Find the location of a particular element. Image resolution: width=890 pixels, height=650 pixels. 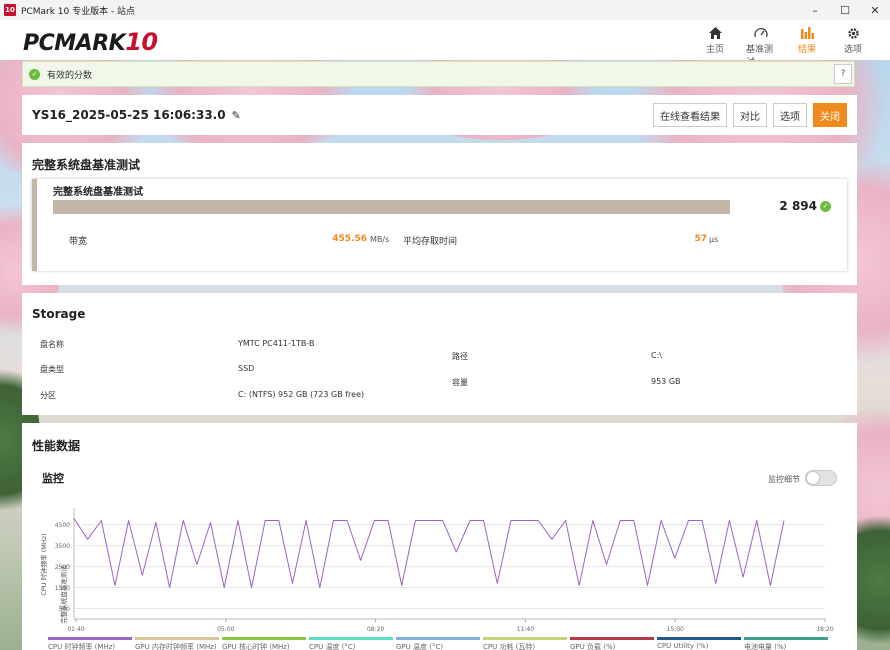

x-tick-label: 01:40 is located at coordinates (75, 629).